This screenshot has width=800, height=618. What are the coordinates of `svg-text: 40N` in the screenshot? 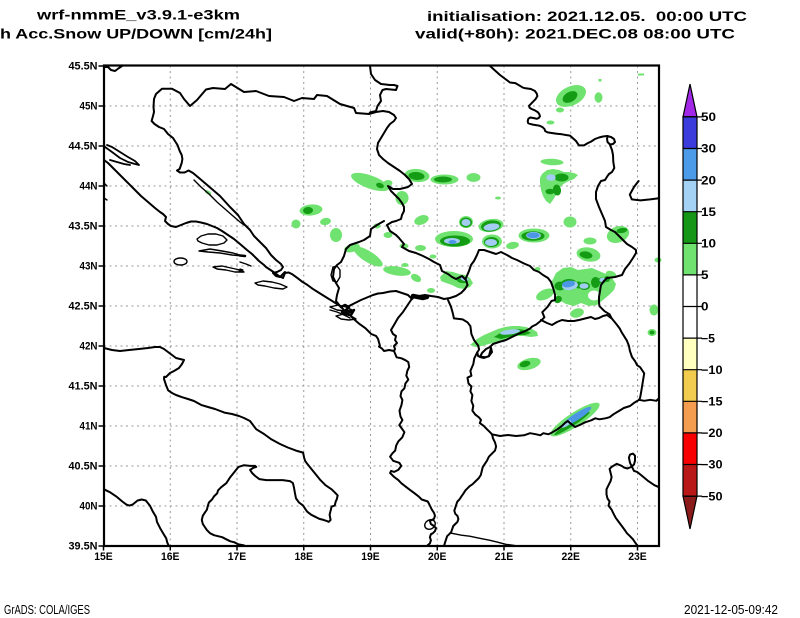 It's located at (89, 507).